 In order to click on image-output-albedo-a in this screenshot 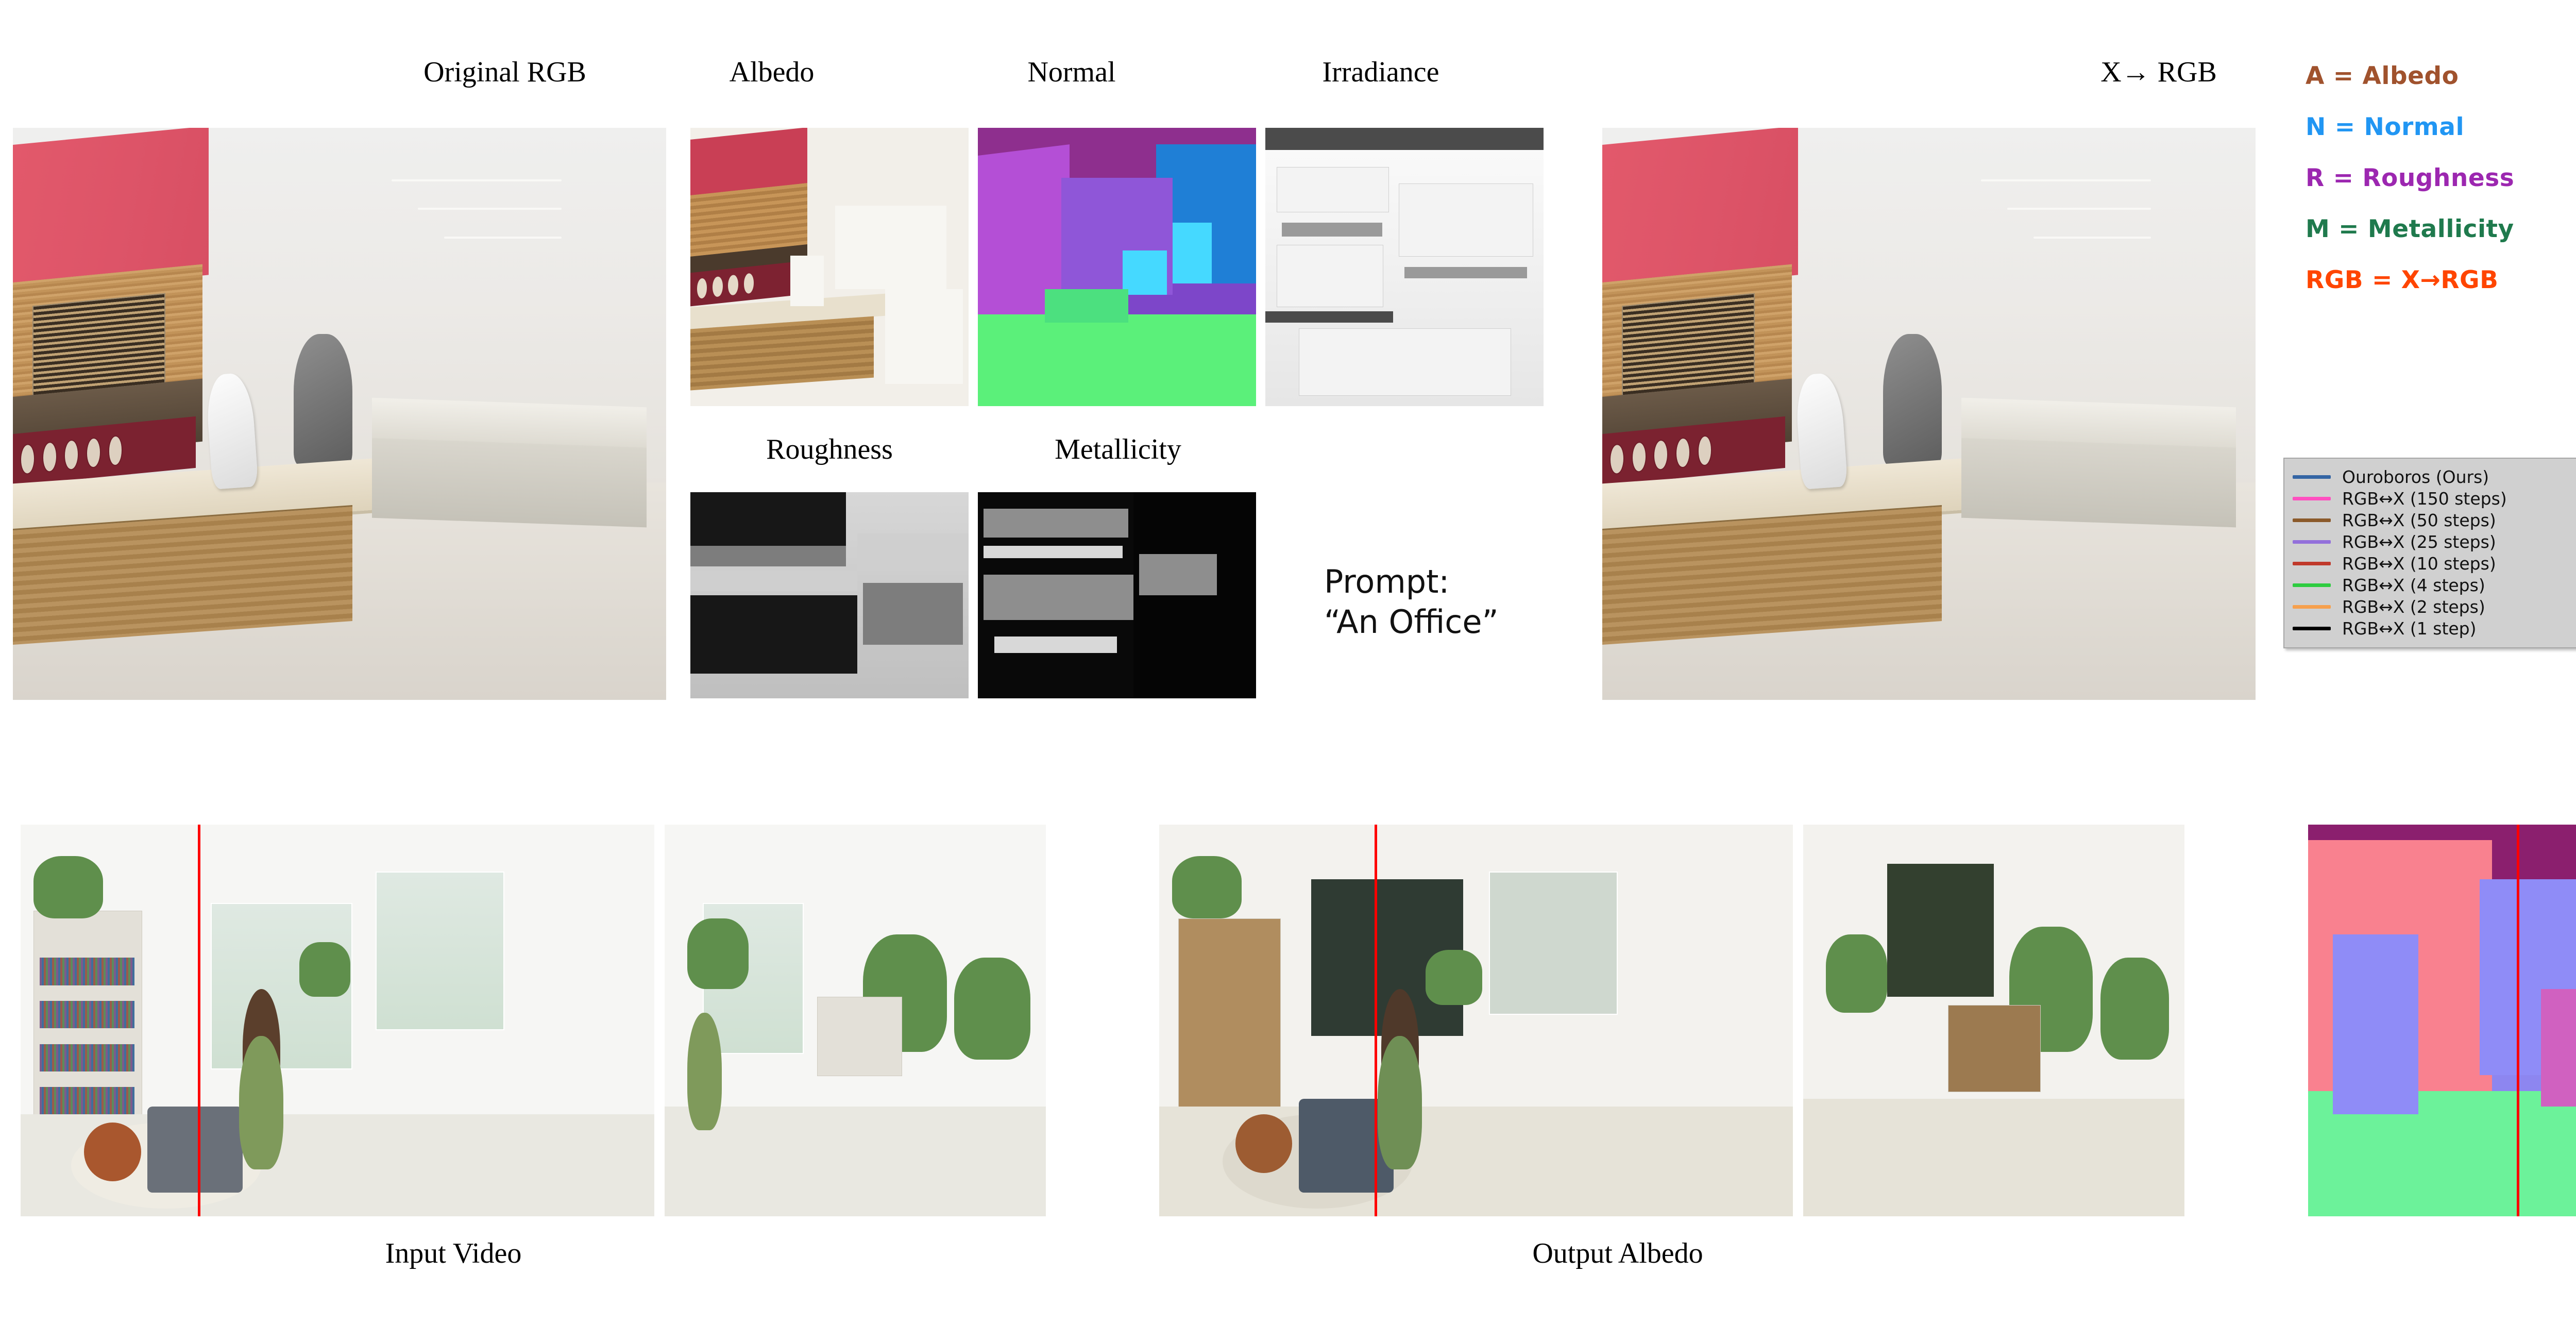, I will do `click(1476, 1020)`.